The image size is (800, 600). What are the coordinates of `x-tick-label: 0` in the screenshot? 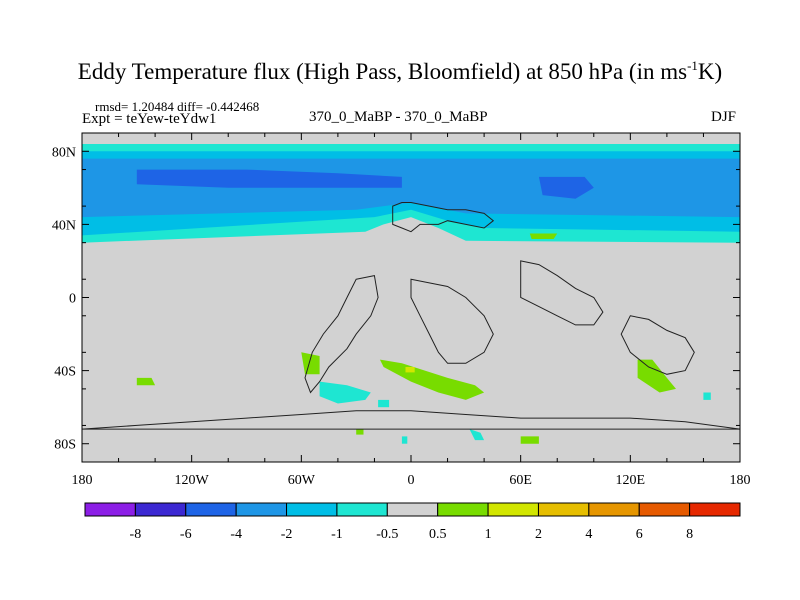 It's located at (411, 480).